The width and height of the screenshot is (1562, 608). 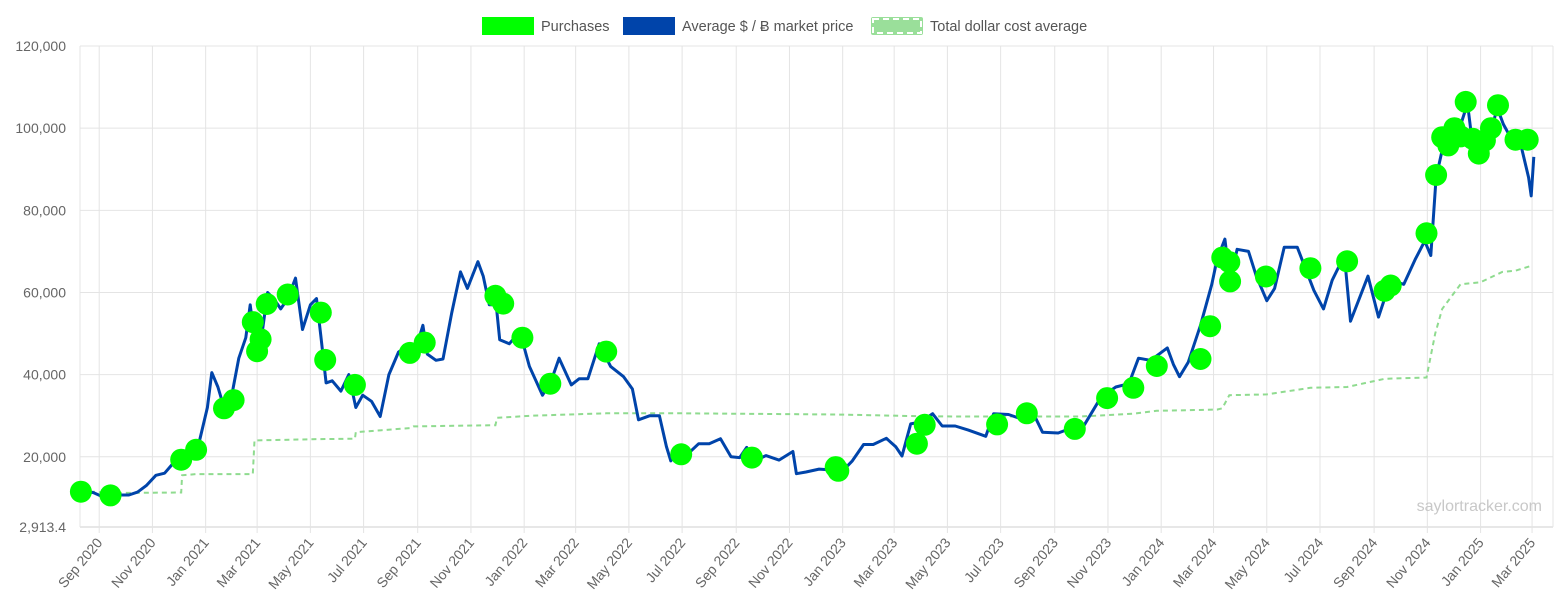 I want to click on legend-swatch-dash, so click(x=897, y=26).